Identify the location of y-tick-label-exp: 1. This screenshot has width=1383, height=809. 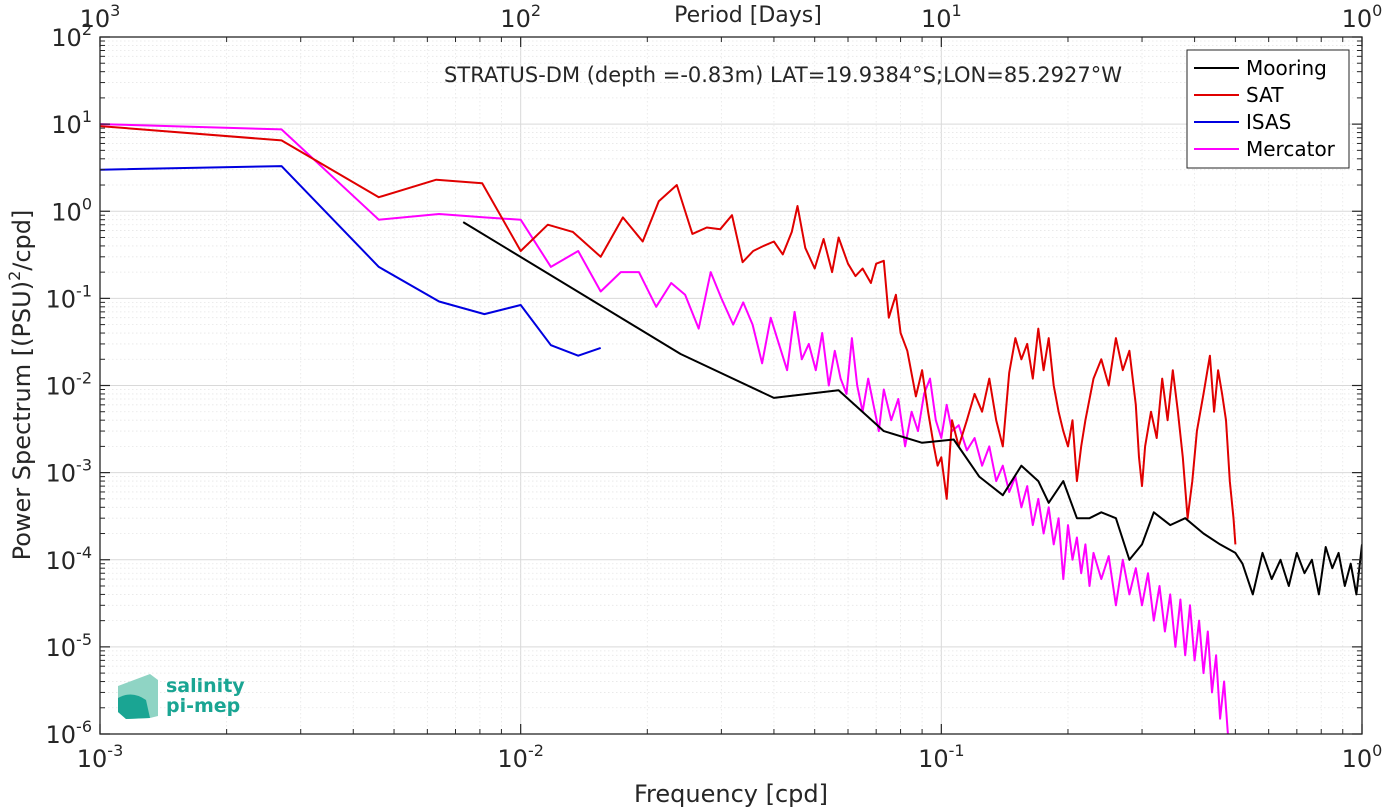
(87, 116).